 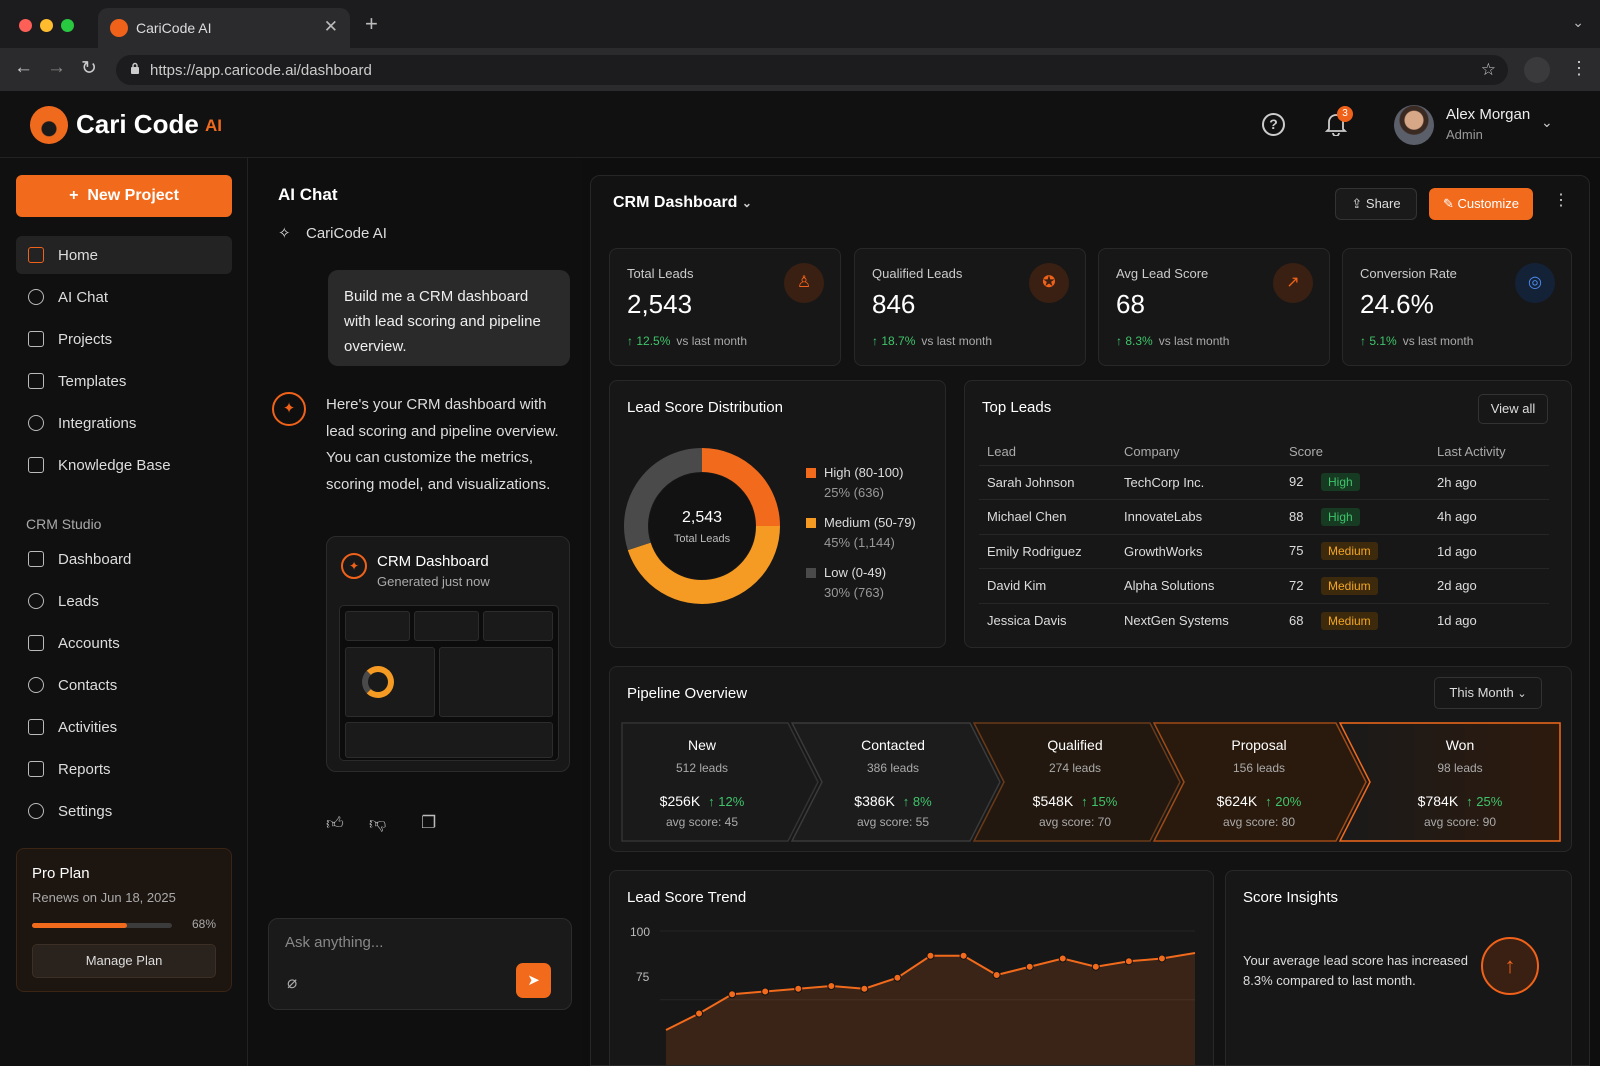 I want to click on sidebar-item-label: Home, so click(x=78, y=255).